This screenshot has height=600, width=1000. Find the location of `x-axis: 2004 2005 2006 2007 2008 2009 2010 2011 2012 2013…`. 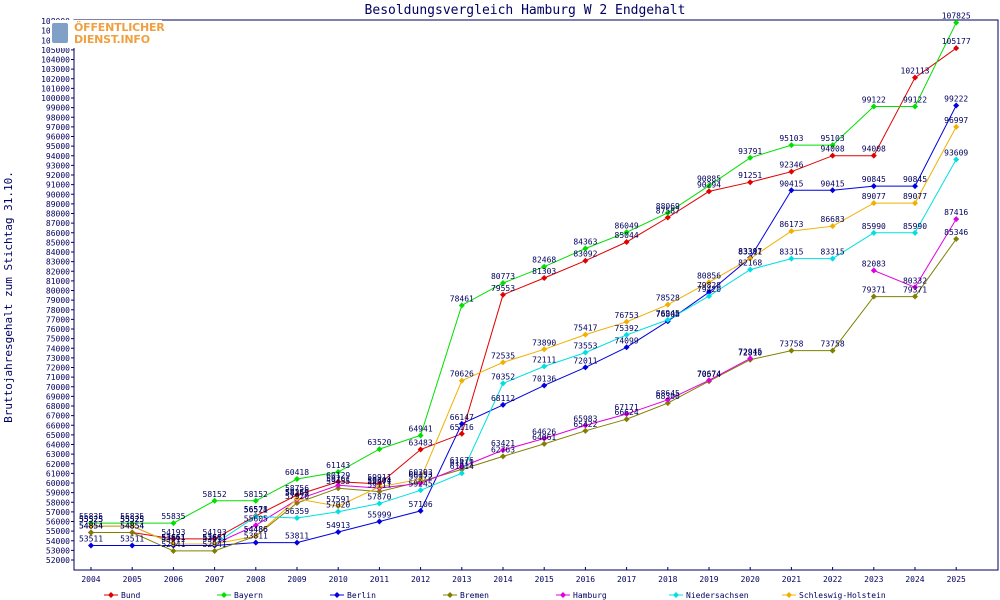

x-axis: 2004 2005 2006 2007 2008 2009 2010 2011 2012 2013… is located at coordinates (523, 575).